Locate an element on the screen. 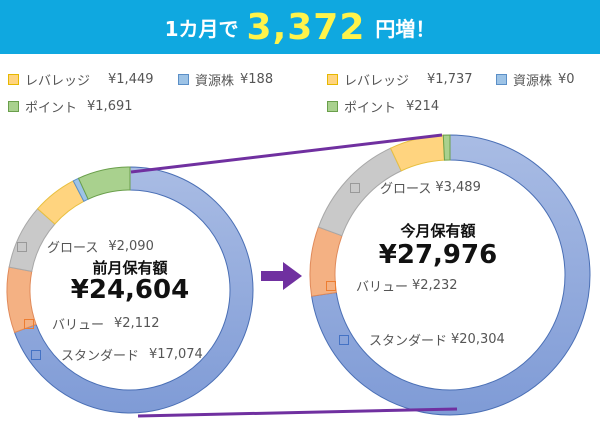  prev-center-total: ¥24,604 is located at coordinates (130, 290).